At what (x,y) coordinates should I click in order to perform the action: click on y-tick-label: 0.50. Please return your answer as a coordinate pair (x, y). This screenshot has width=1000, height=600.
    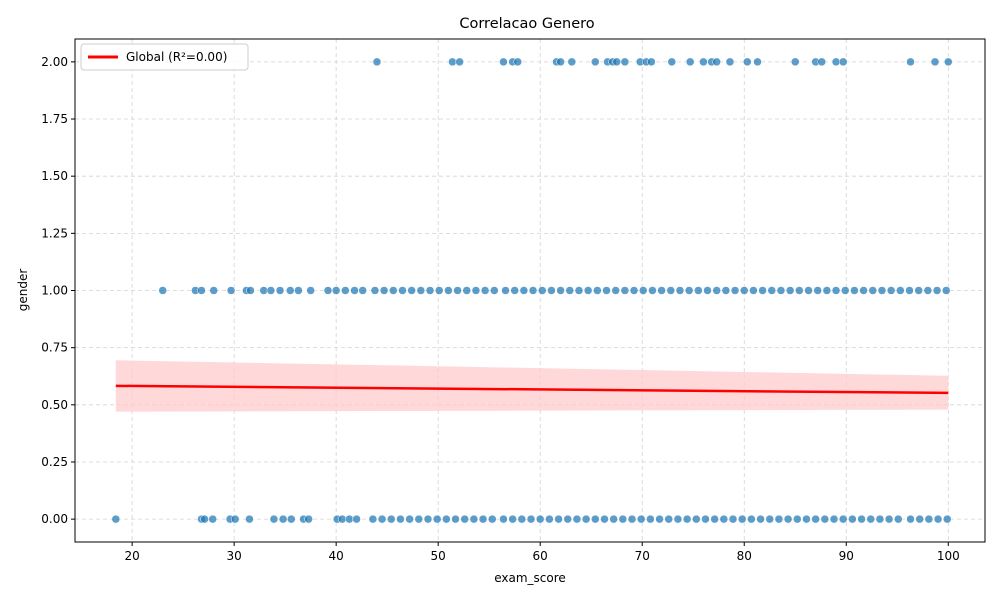
    Looking at the image, I should click on (54, 405).